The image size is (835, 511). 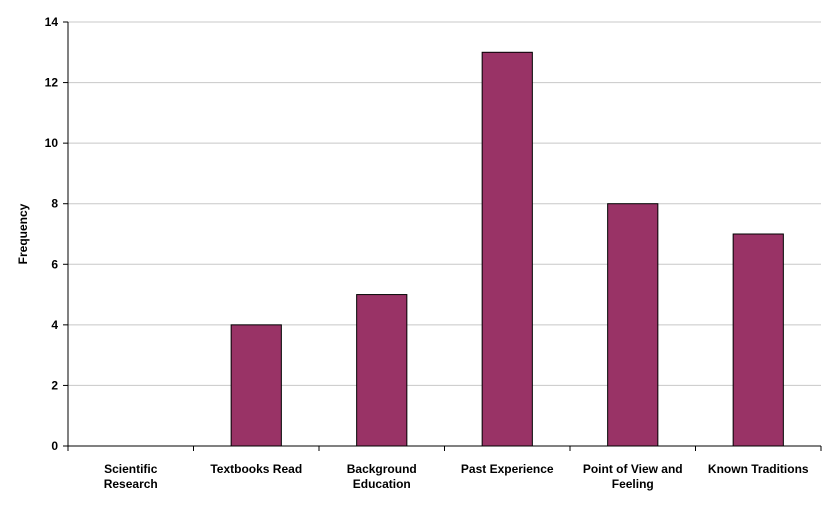 I want to click on y-tick-label: 8, so click(x=54, y=204).